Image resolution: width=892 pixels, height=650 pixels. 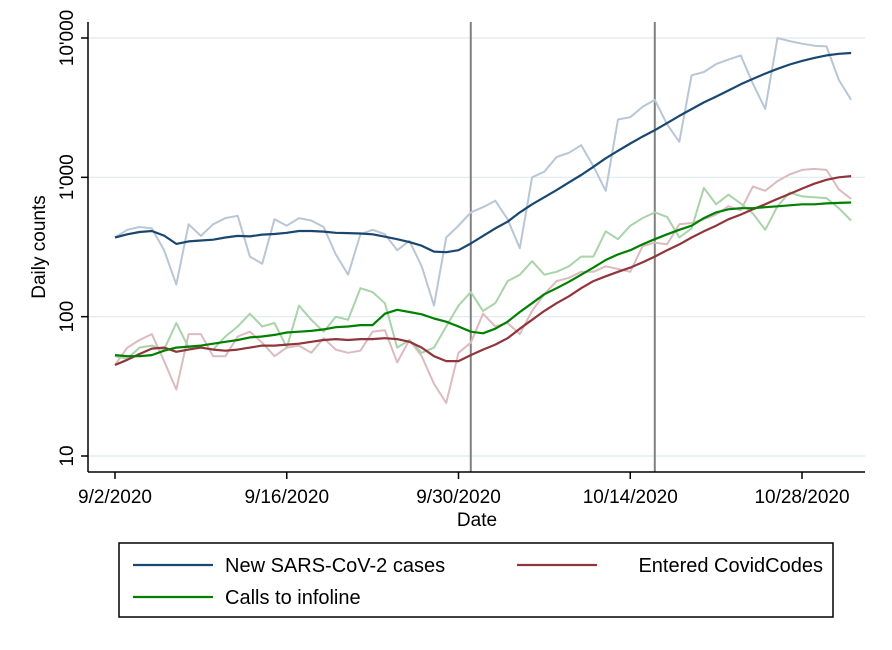 I want to click on legend-box, so click(x=476, y=580).